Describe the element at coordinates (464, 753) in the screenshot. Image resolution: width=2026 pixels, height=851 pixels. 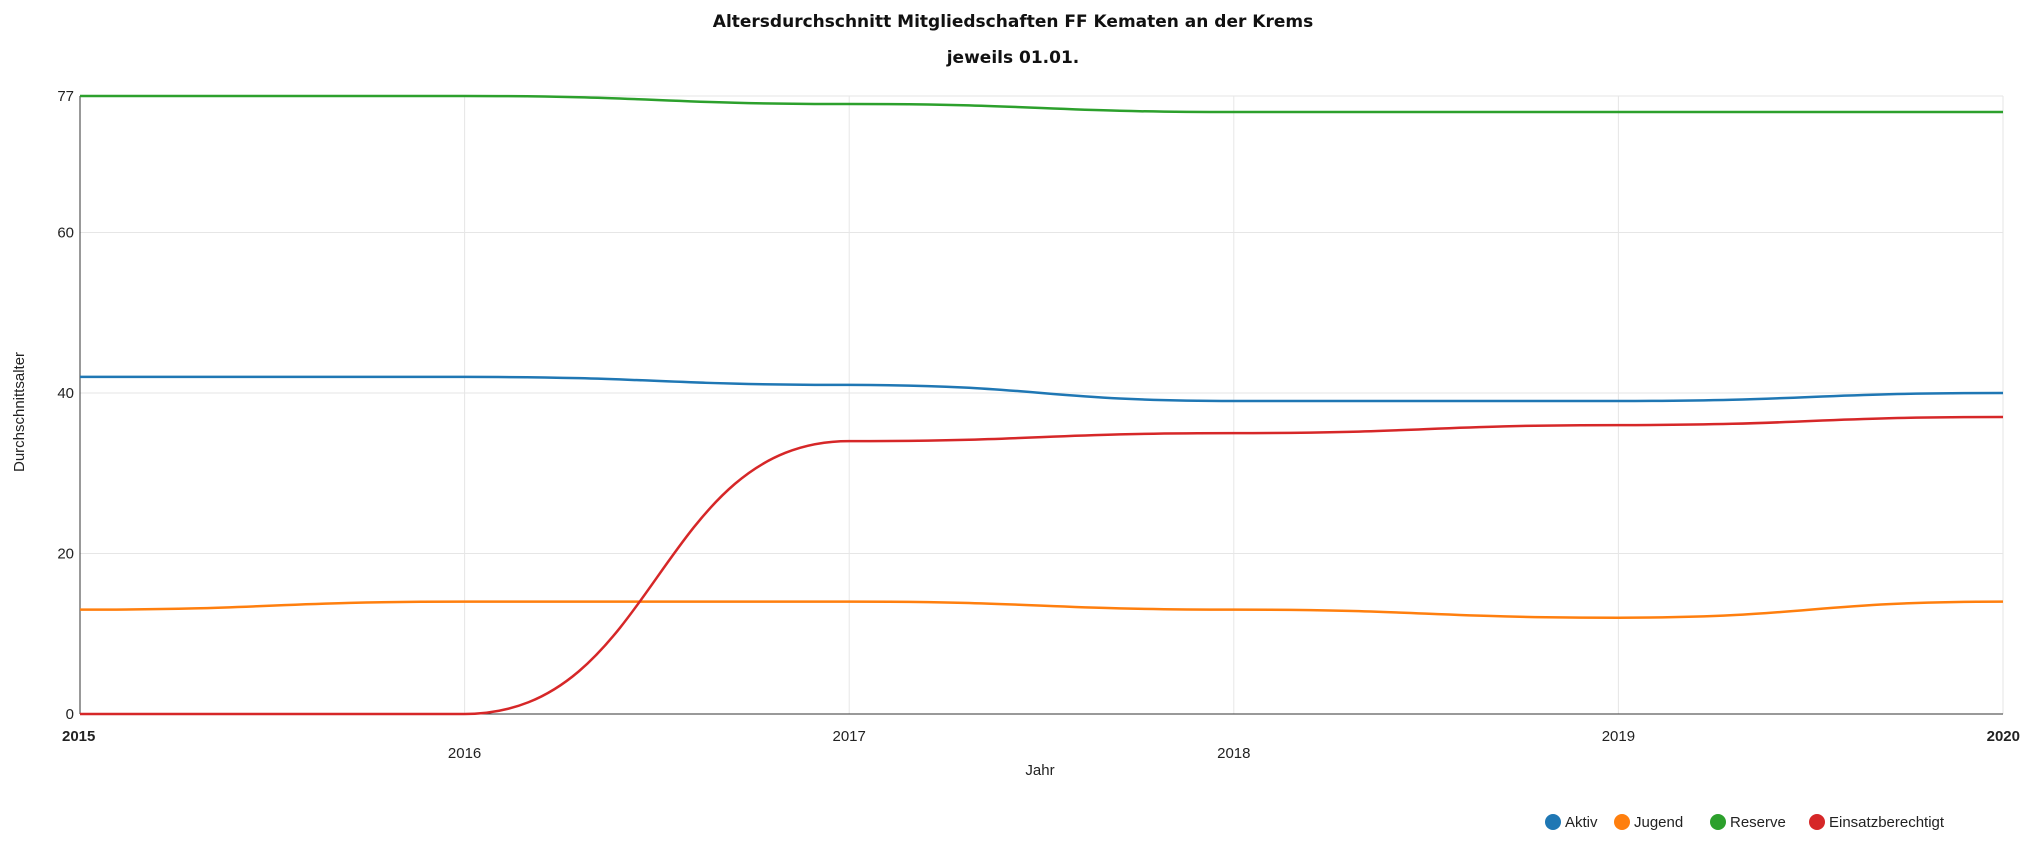
I see `x-tick-label: 2016` at that location.